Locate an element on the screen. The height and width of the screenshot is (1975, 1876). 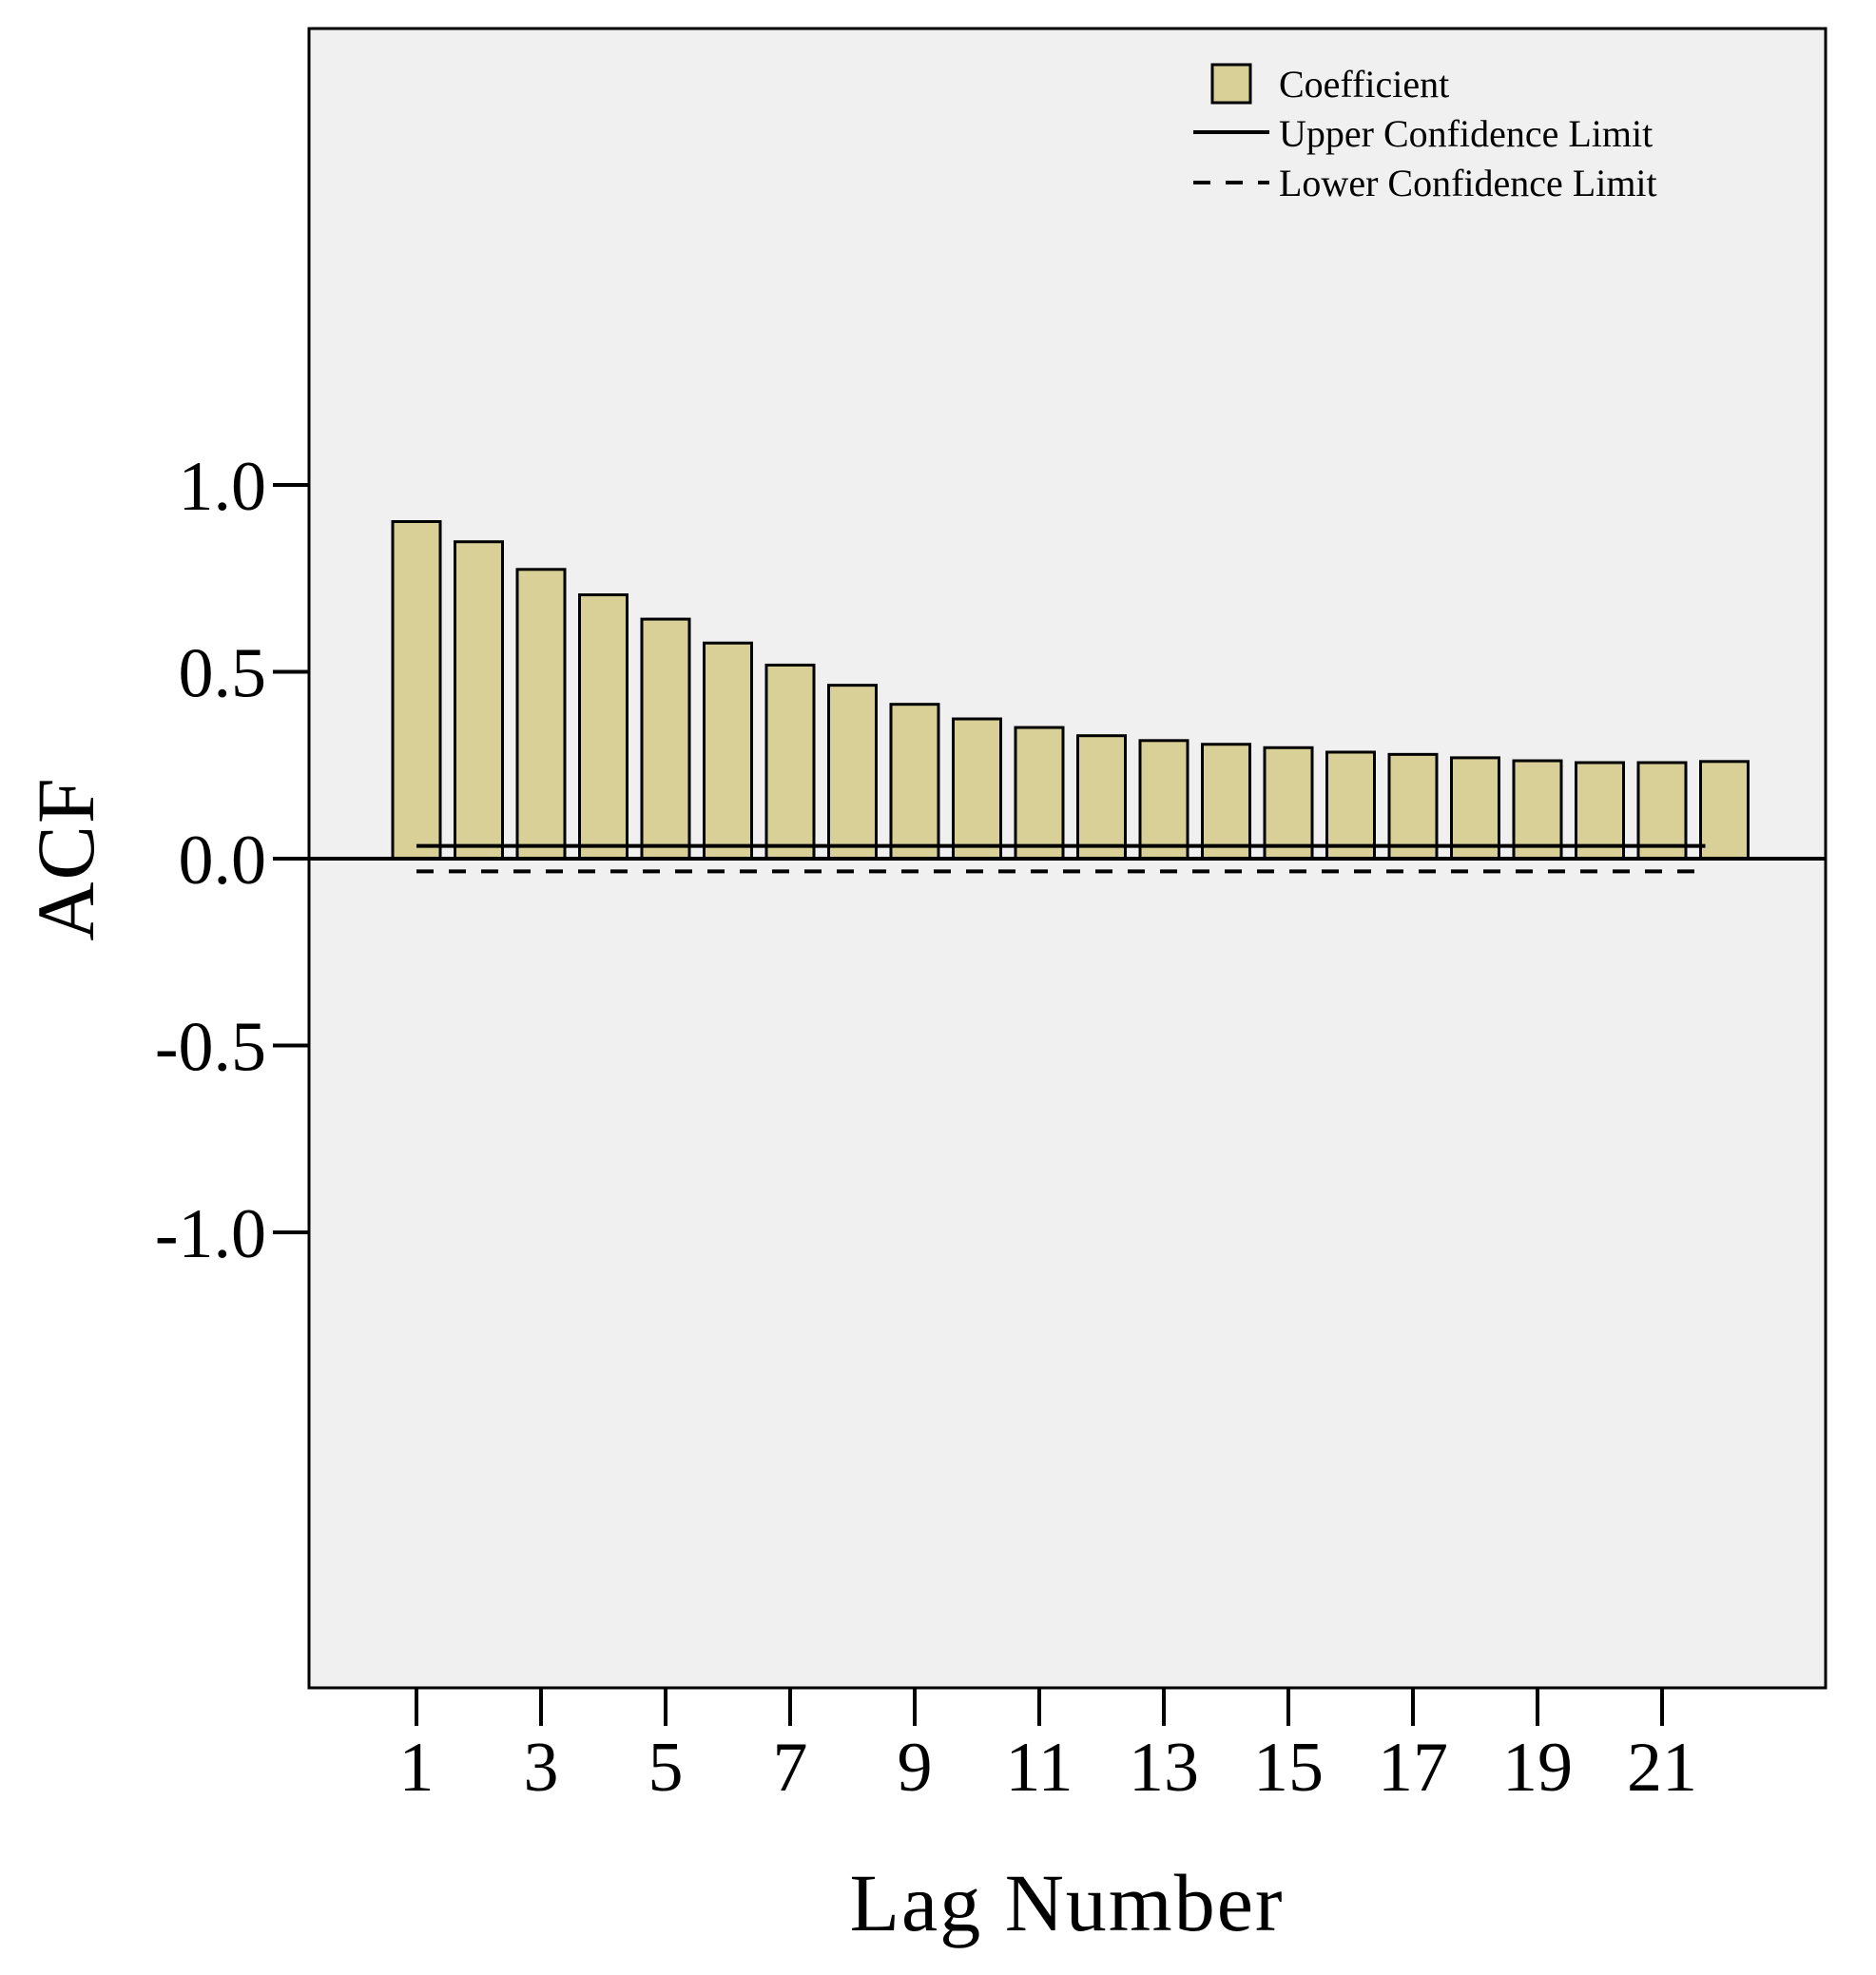
x-tick-label: 5 is located at coordinates (666, 1768).